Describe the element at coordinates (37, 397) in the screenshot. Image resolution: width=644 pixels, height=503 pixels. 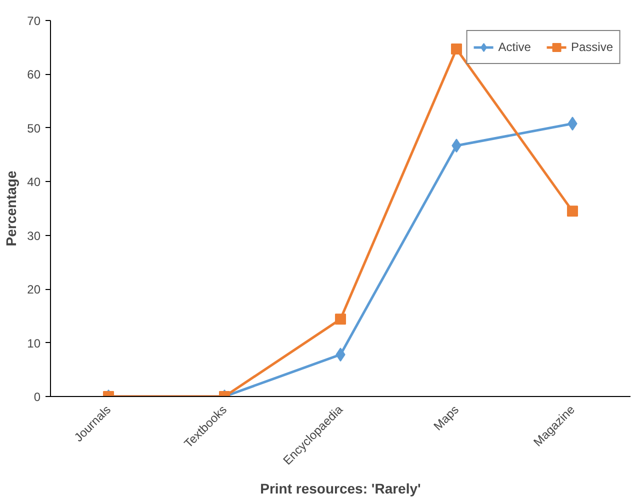
I see `y-tick-label: 0` at that location.